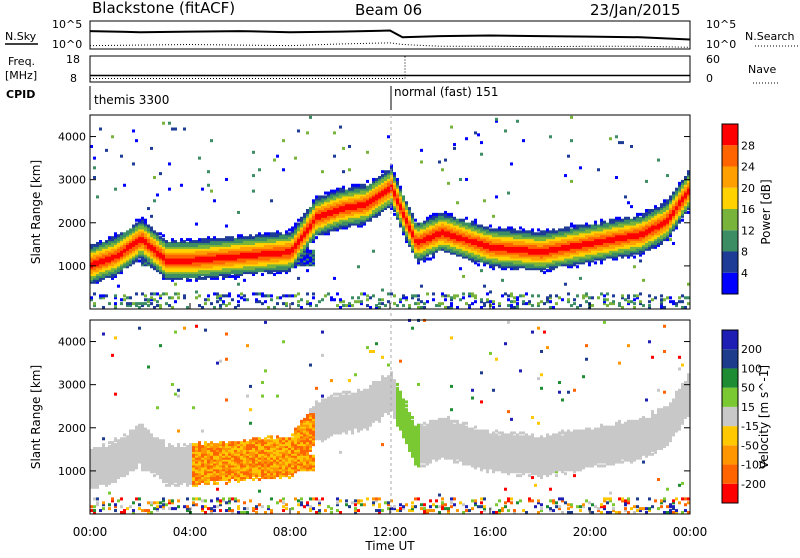  I want to click on power-colorbar-tick: 12, so click(748, 230).